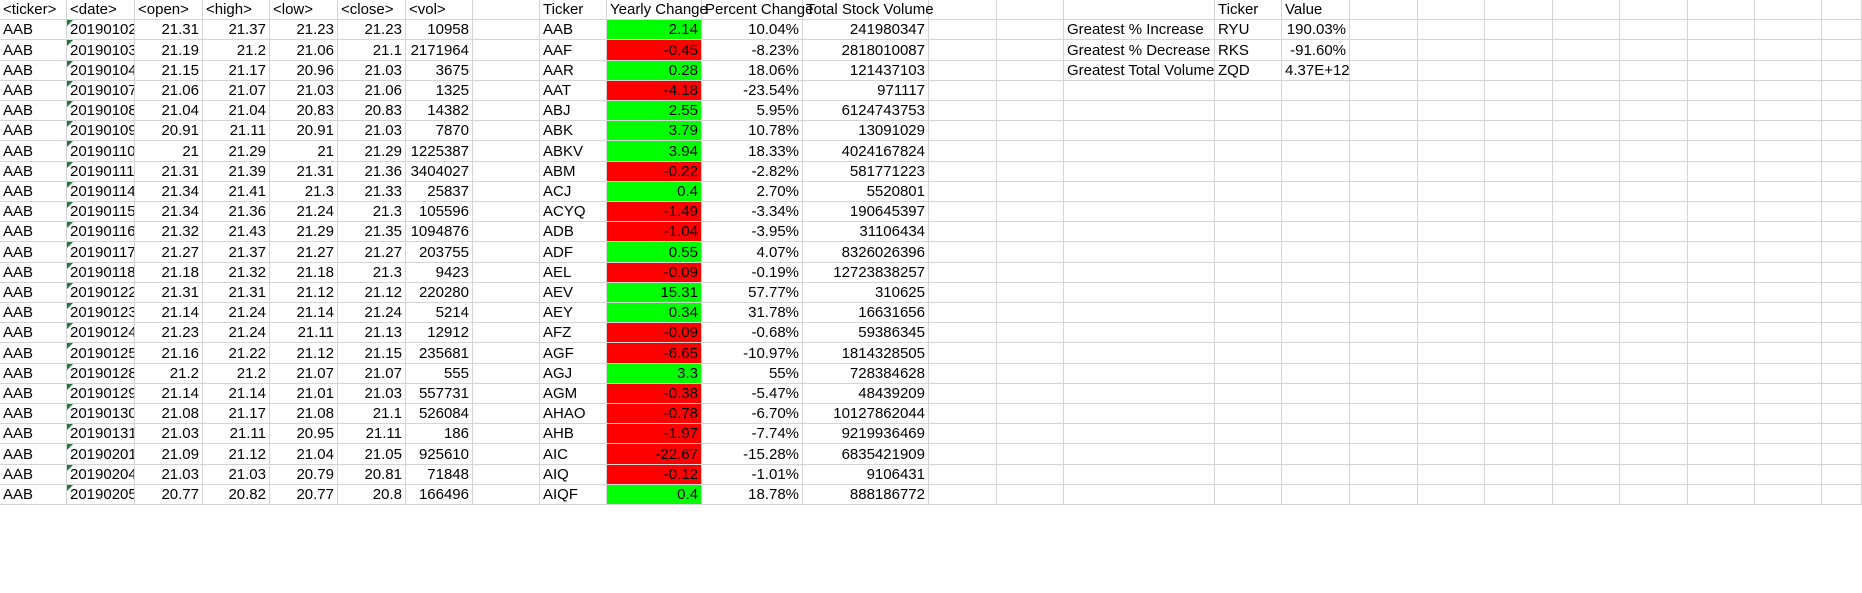 This screenshot has height=593, width=1862. Describe the element at coordinates (236, 454) in the screenshot. I see `data-cell-high: 21.12` at that location.